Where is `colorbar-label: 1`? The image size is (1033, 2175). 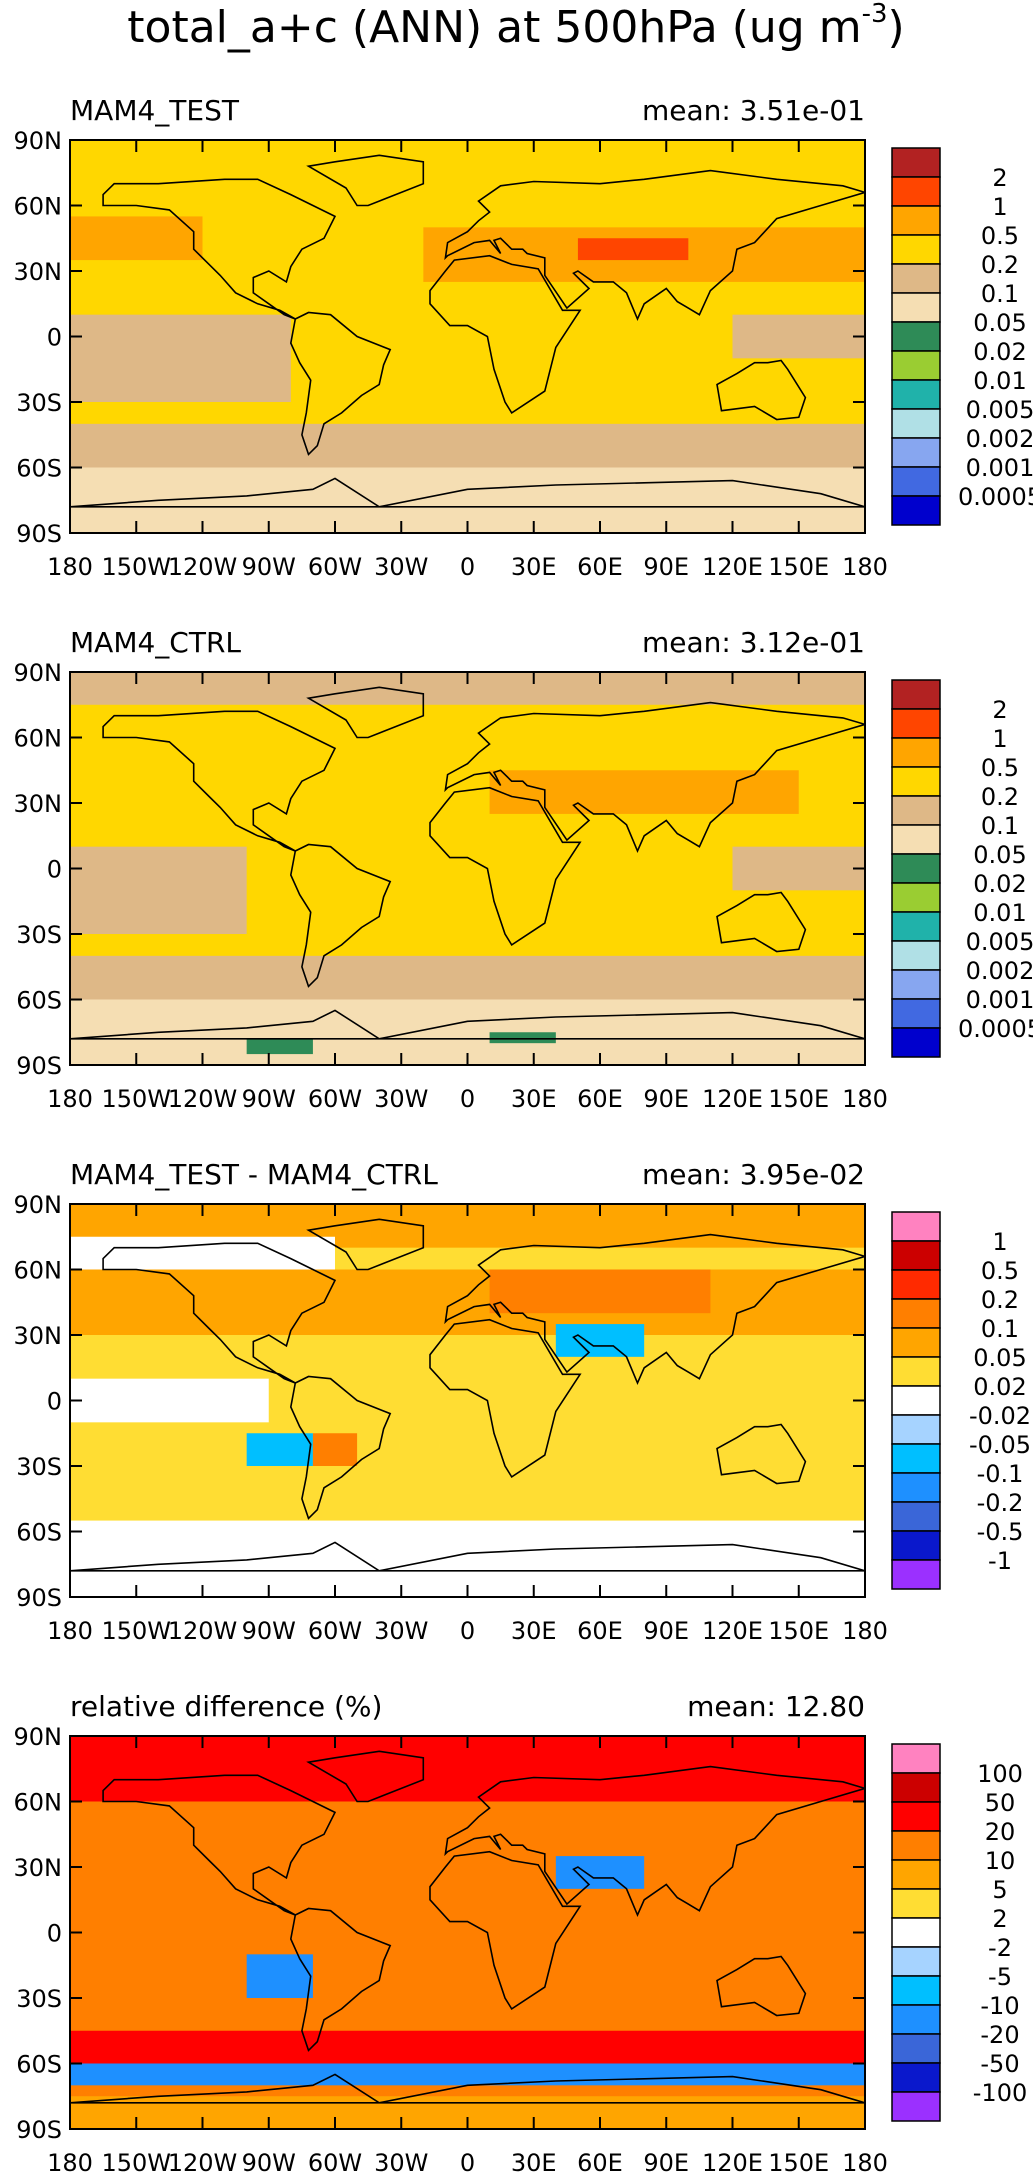
colorbar-label: 1 is located at coordinates (999, 739).